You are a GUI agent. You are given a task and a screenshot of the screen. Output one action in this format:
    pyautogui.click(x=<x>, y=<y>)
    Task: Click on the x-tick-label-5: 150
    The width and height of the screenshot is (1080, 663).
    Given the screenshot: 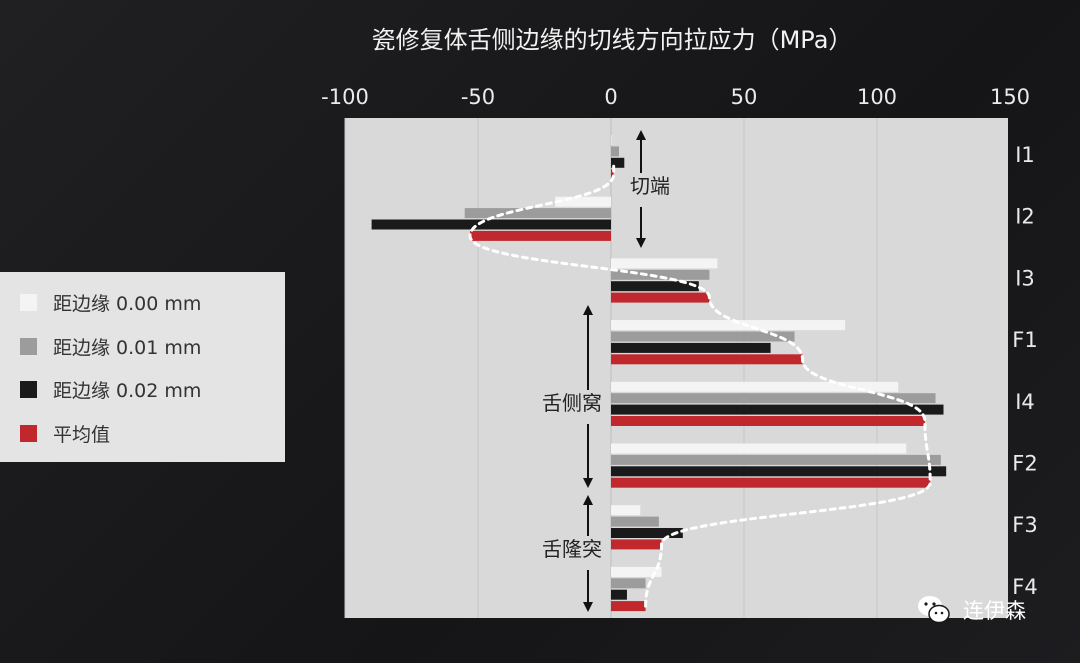 What is the action you would take?
    pyautogui.click(x=1010, y=97)
    